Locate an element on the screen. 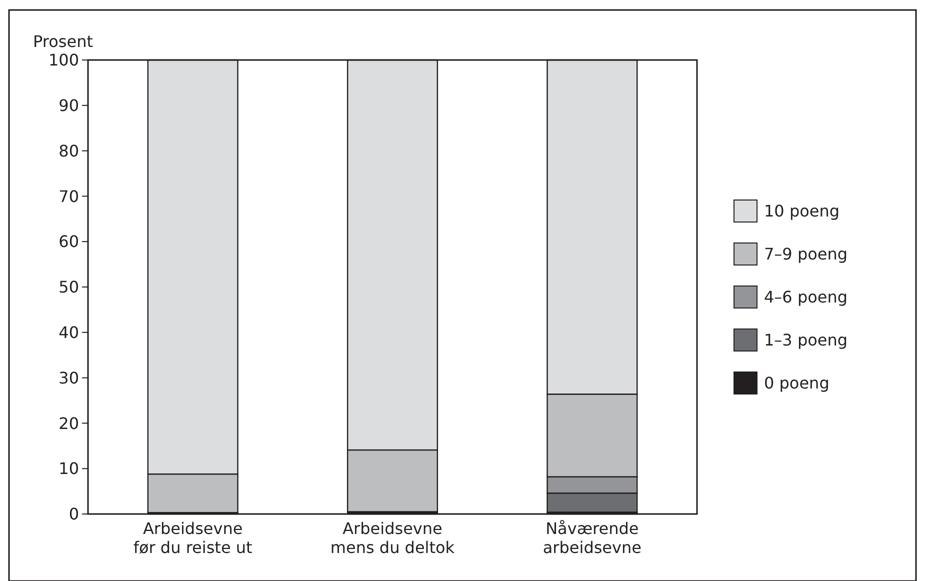 Image resolution: width=925 pixels, height=581 pixels. y-tick-label: 30 is located at coordinates (68, 378).